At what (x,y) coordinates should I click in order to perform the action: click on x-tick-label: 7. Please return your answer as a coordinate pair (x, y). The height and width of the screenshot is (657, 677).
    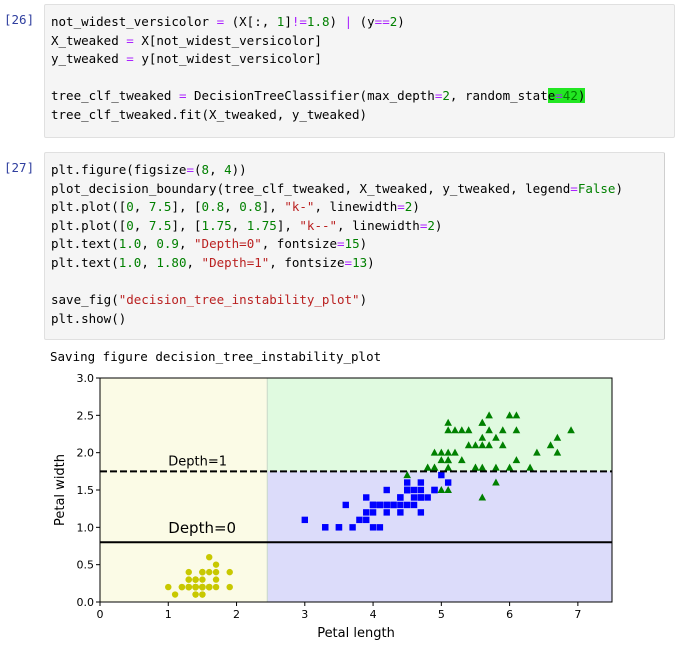
    Looking at the image, I should click on (577, 614).